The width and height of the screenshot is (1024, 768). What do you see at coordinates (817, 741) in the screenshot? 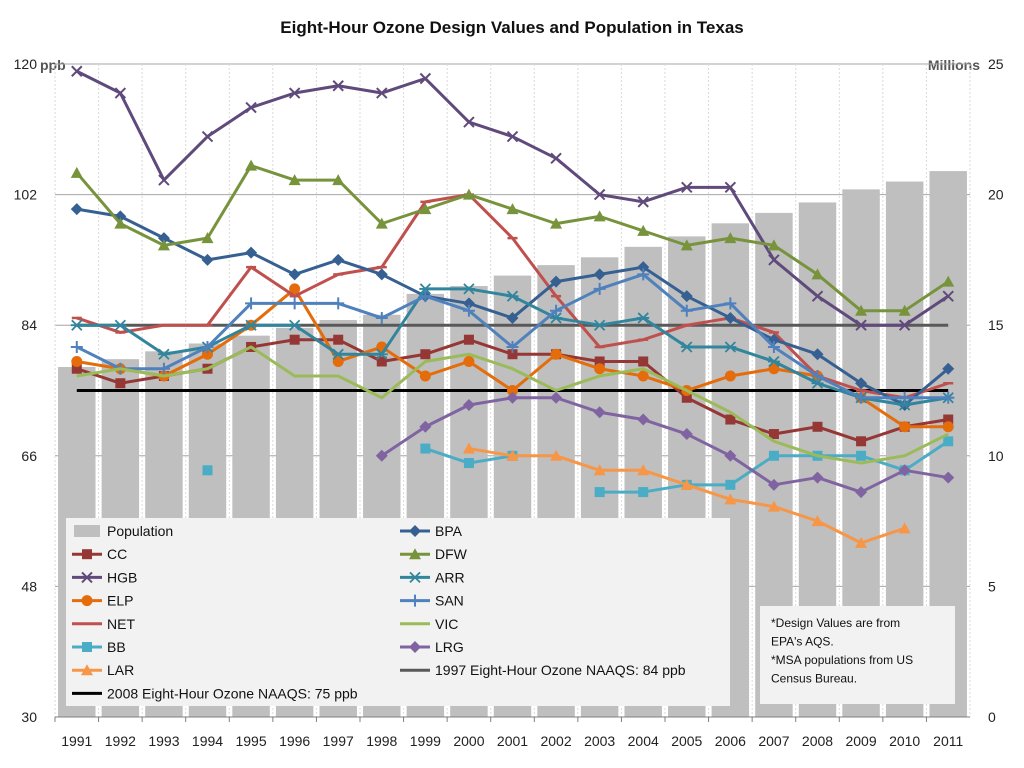
I see `x-tick-label: 2008` at bounding box center [817, 741].